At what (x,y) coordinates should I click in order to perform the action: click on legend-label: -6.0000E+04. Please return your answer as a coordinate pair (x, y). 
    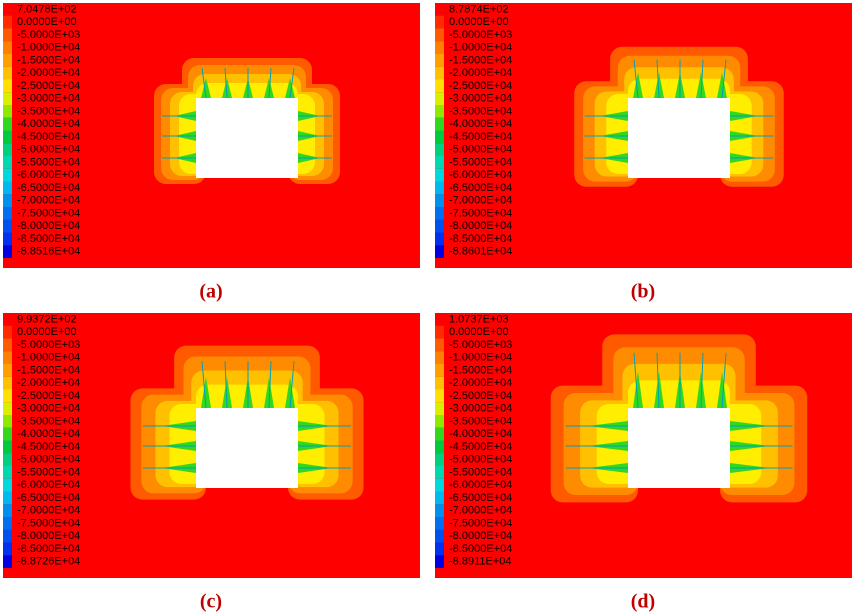
    Looking at the image, I should click on (48, 175).